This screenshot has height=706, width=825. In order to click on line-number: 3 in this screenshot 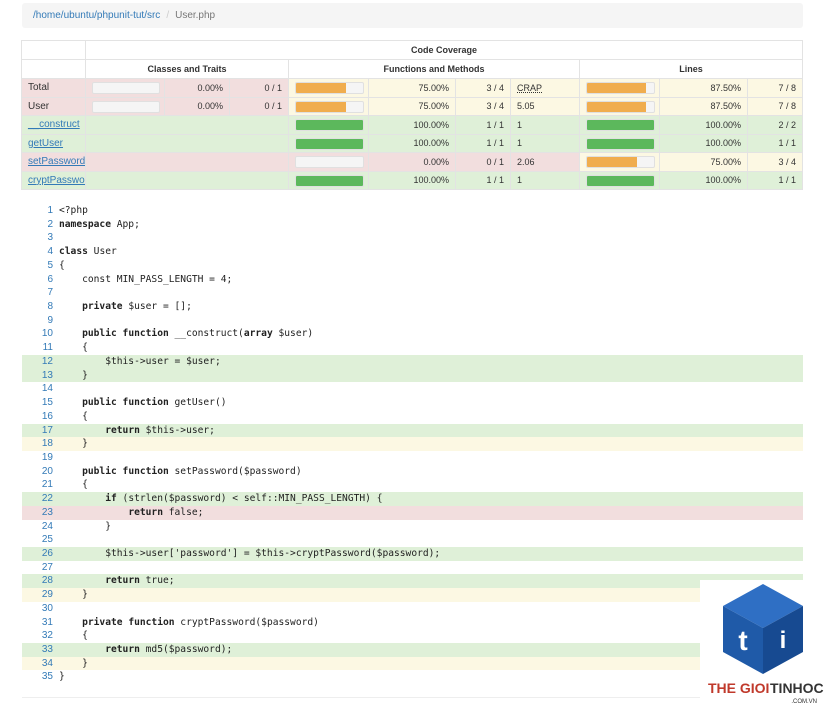, I will do `click(50, 238)`.